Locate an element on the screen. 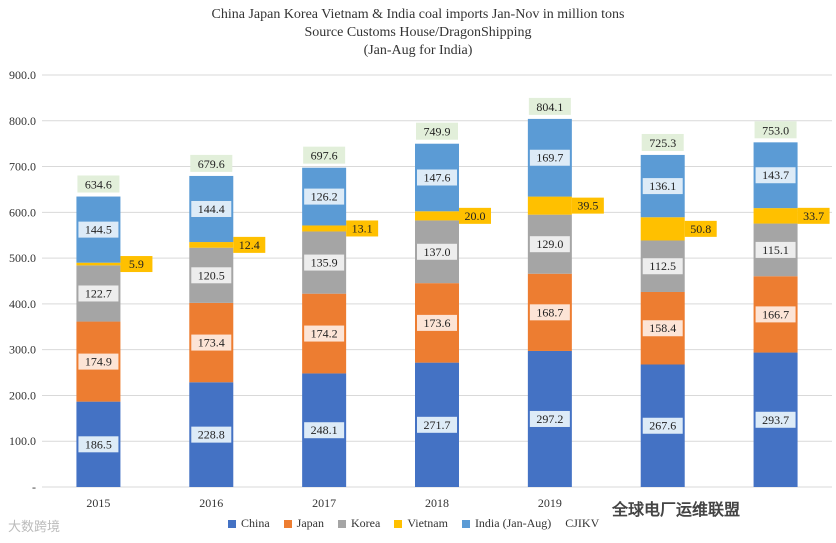 This screenshot has width=836, height=543. x-tick-label: 2017 is located at coordinates (324, 503).